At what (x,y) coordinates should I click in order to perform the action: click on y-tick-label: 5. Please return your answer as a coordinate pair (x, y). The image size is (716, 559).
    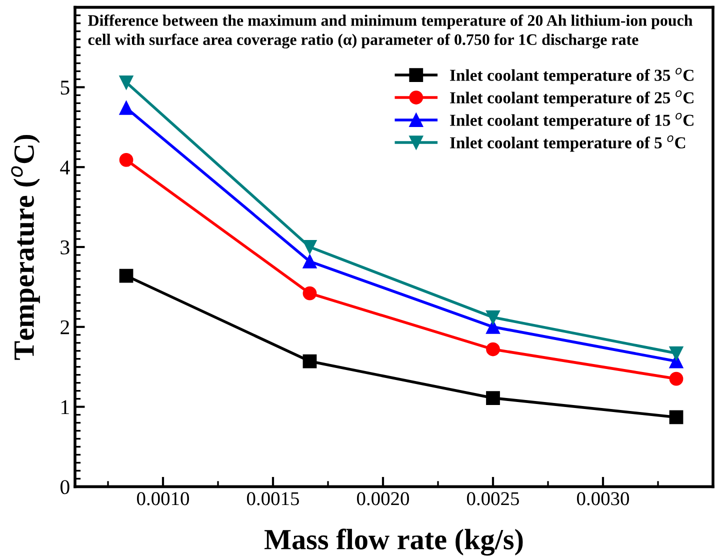
    Looking at the image, I should click on (65, 87).